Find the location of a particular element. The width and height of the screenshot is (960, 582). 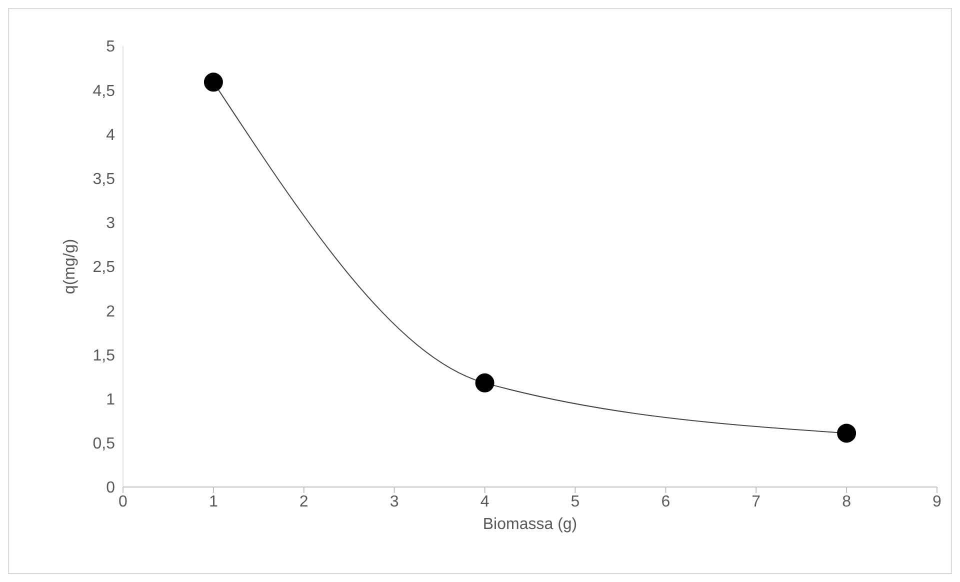

x-tick-label: 9 is located at coordinates (937, 501).